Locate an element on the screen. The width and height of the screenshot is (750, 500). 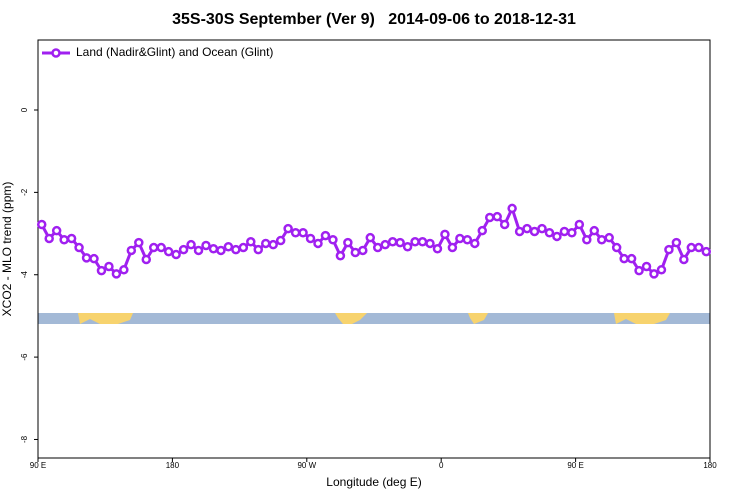
x-tick-label: 180 is located at coordinates (173, 465).